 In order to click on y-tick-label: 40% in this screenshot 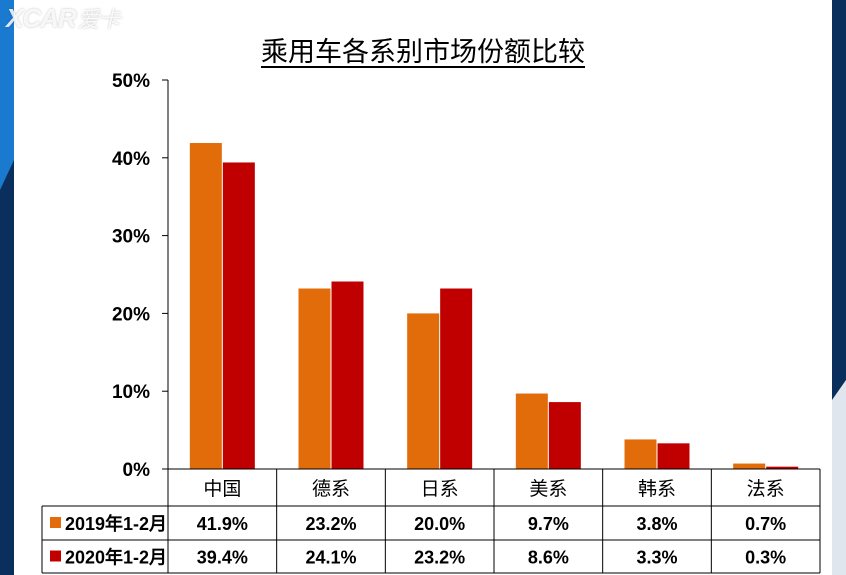, I will do `click(131, 159)`.